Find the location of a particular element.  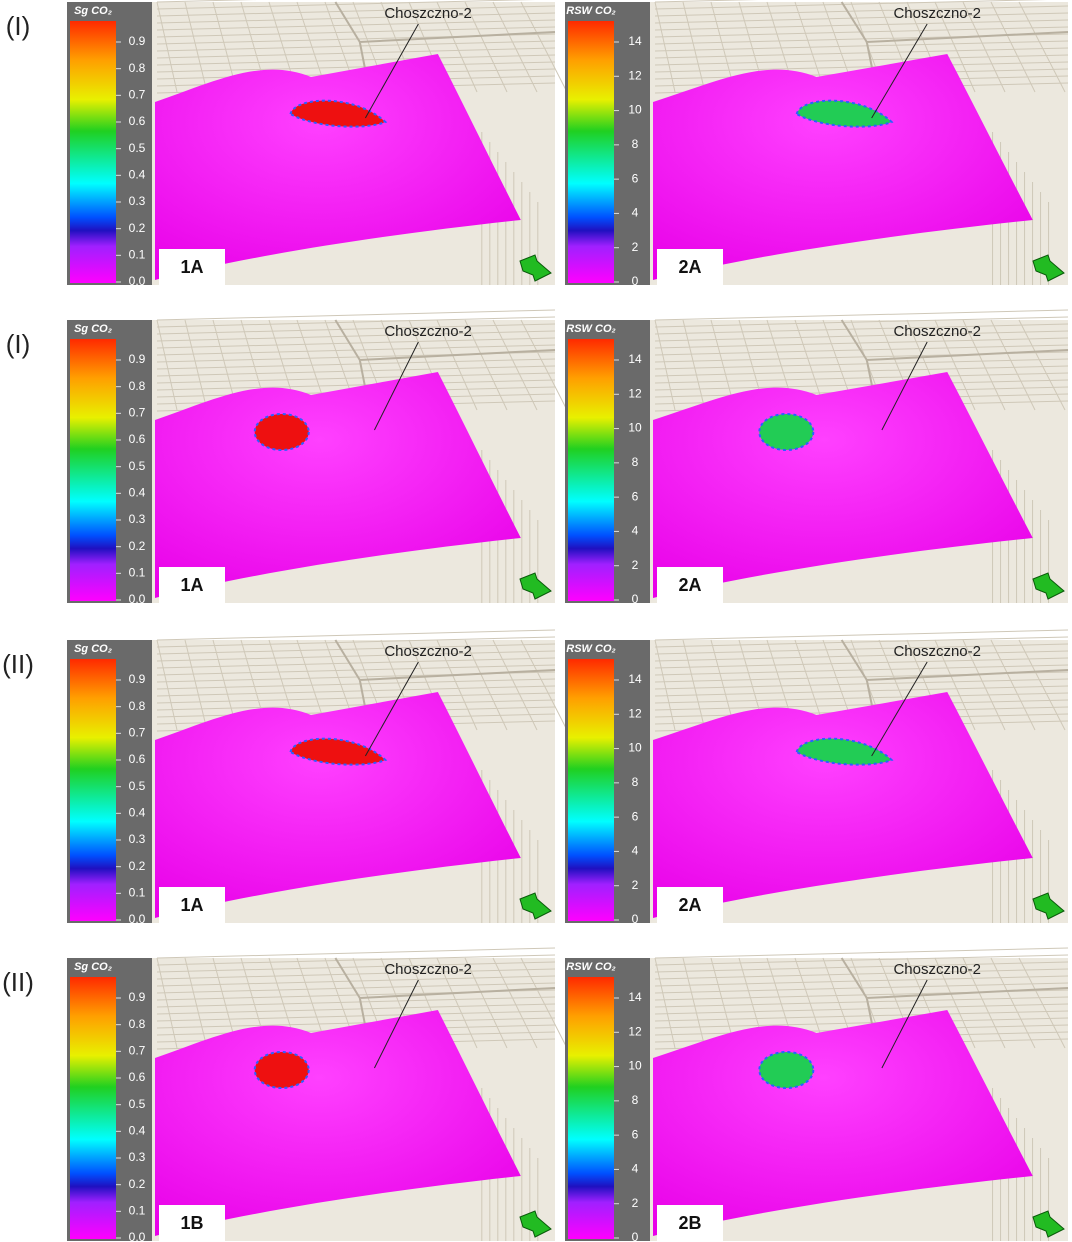

colorbar-tick-label: 6 is located at coordinates (635, 1134).